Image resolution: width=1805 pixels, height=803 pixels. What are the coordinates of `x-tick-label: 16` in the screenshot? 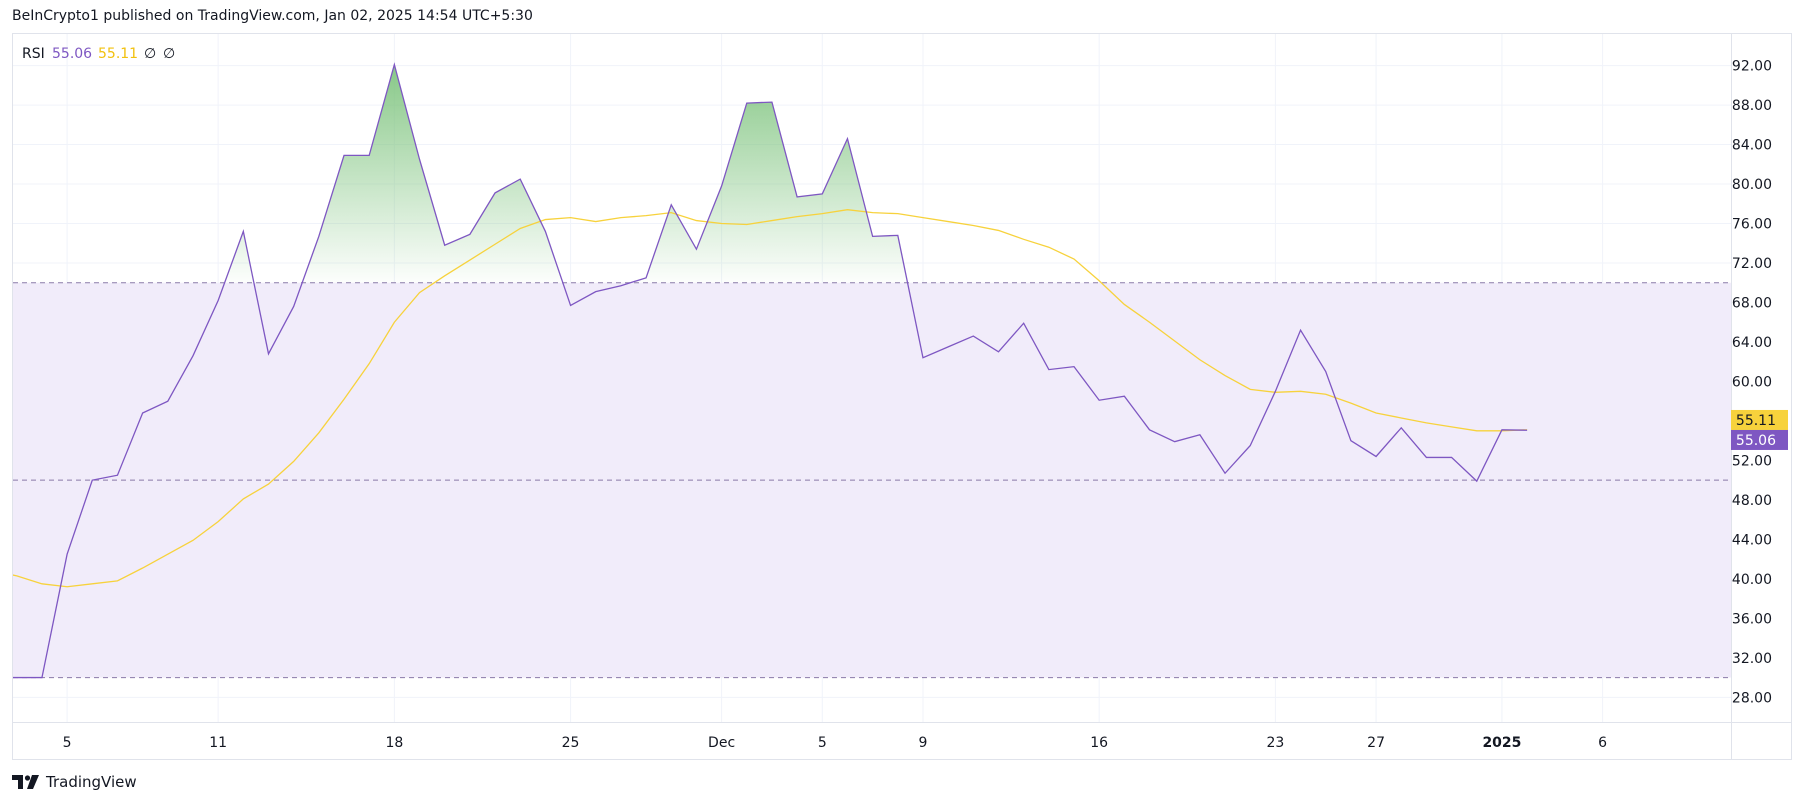 It's located at (1099, 743).